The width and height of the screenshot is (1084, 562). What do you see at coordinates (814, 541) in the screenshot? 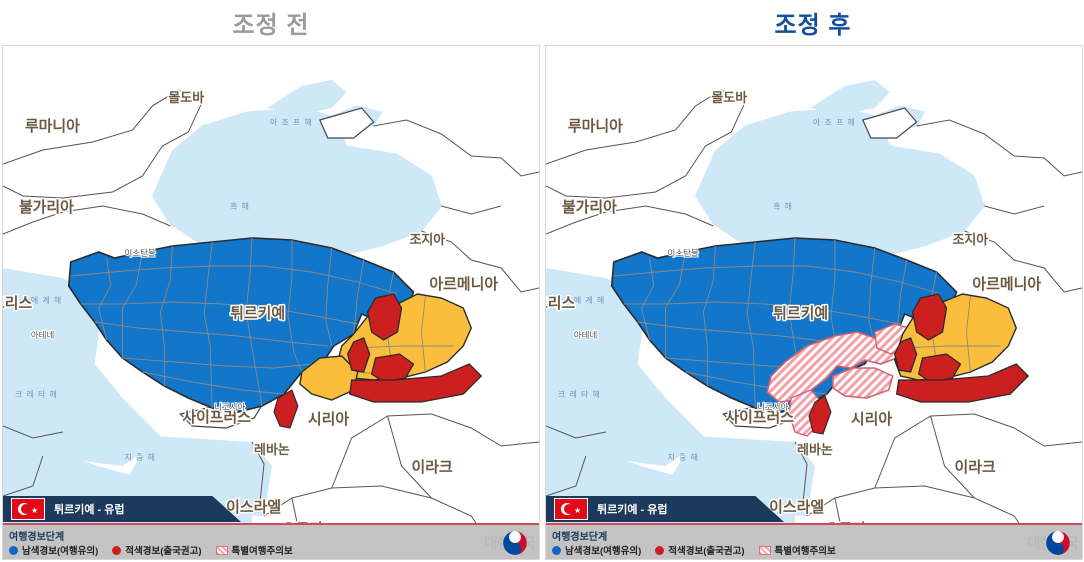
I see `legend-bar-after: 여행경보단계 남색경보(여행유의) 적색경보(출국권고) 특별여행주의보` at bounding box center [814, 541].